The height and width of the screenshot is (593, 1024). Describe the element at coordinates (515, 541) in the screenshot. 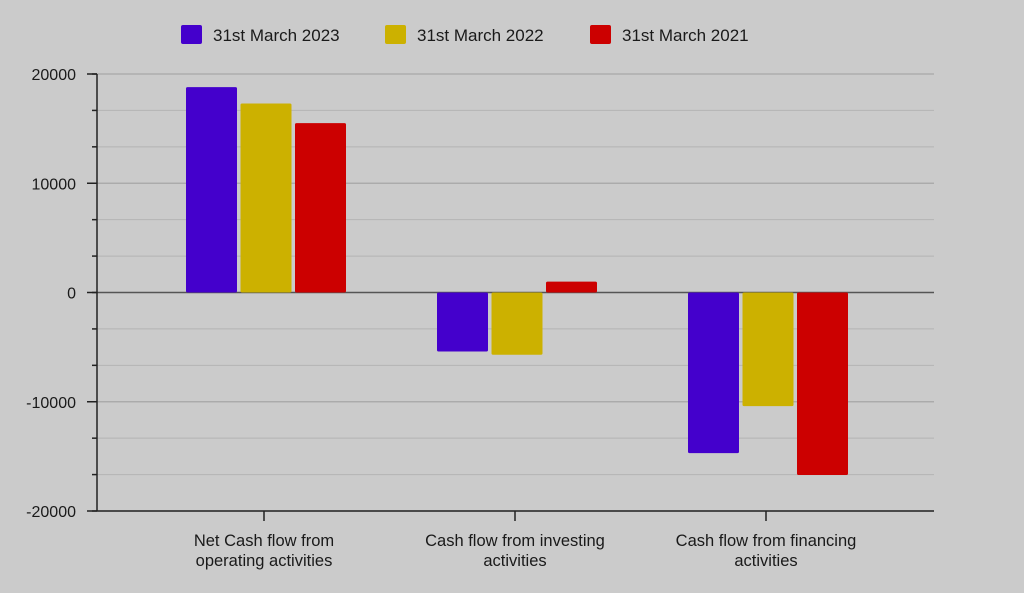

I see `x-tick-label: Cash flow from investing` at that location.